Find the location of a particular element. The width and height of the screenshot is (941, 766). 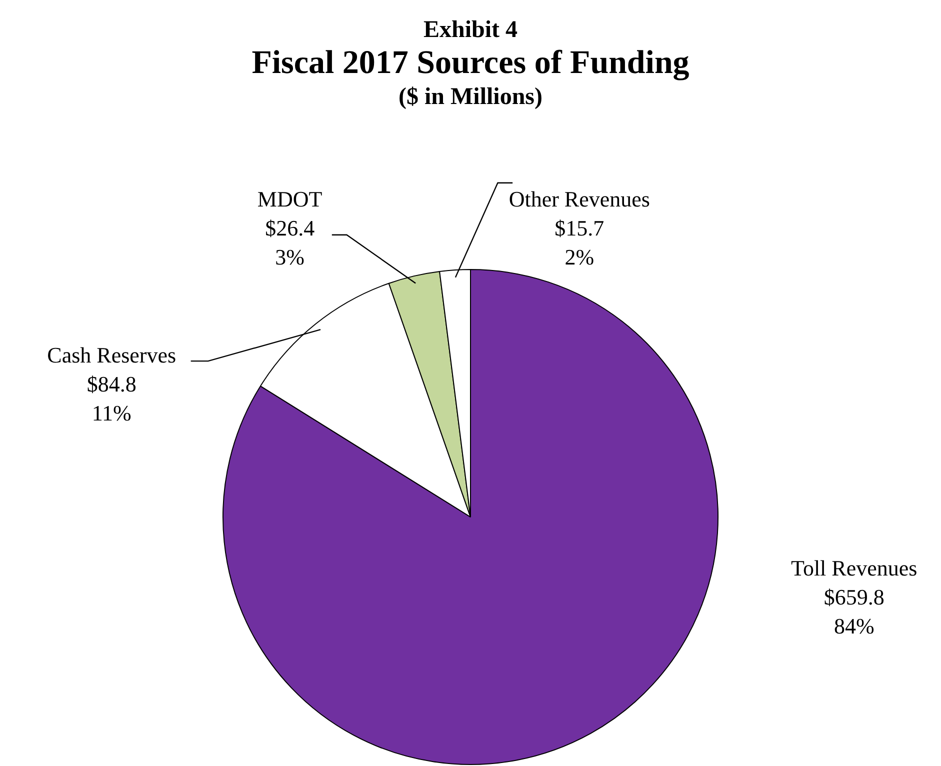

data-label: $26.4 3% is located at coordinates (290, 243).